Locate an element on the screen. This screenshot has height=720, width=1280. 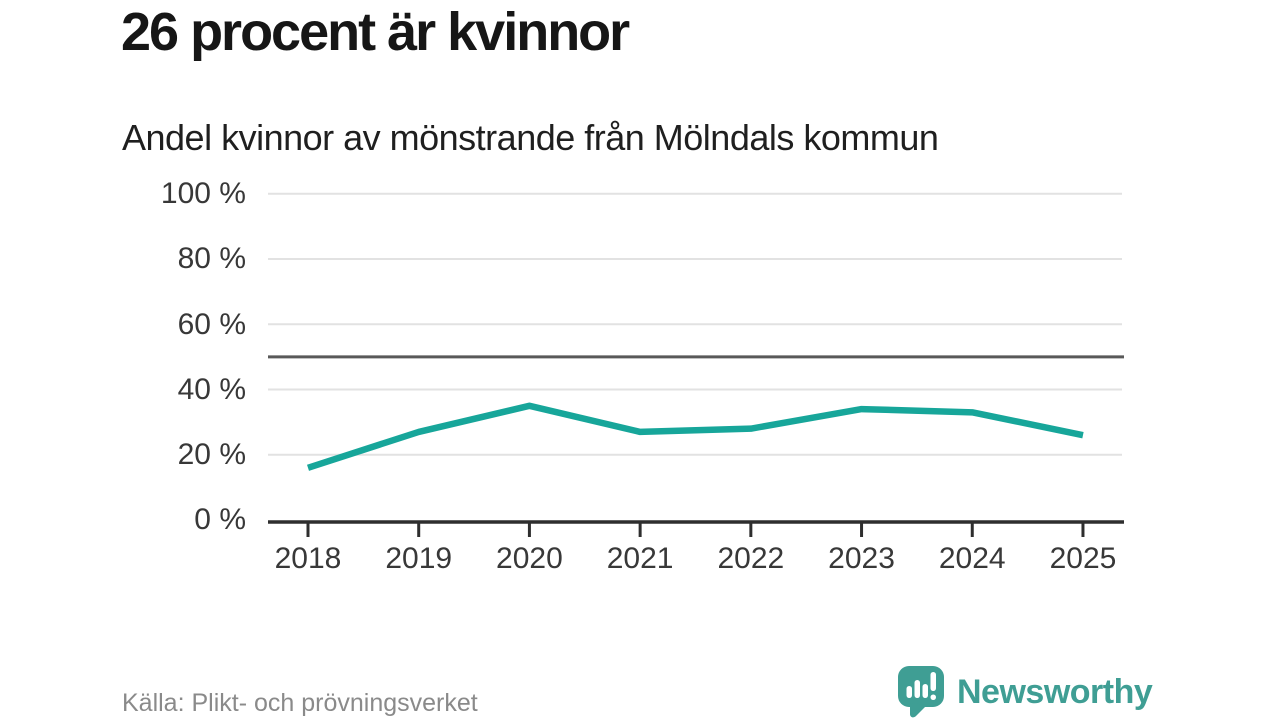
newsworthy-logo-icon is located at coordinates (921, 692).